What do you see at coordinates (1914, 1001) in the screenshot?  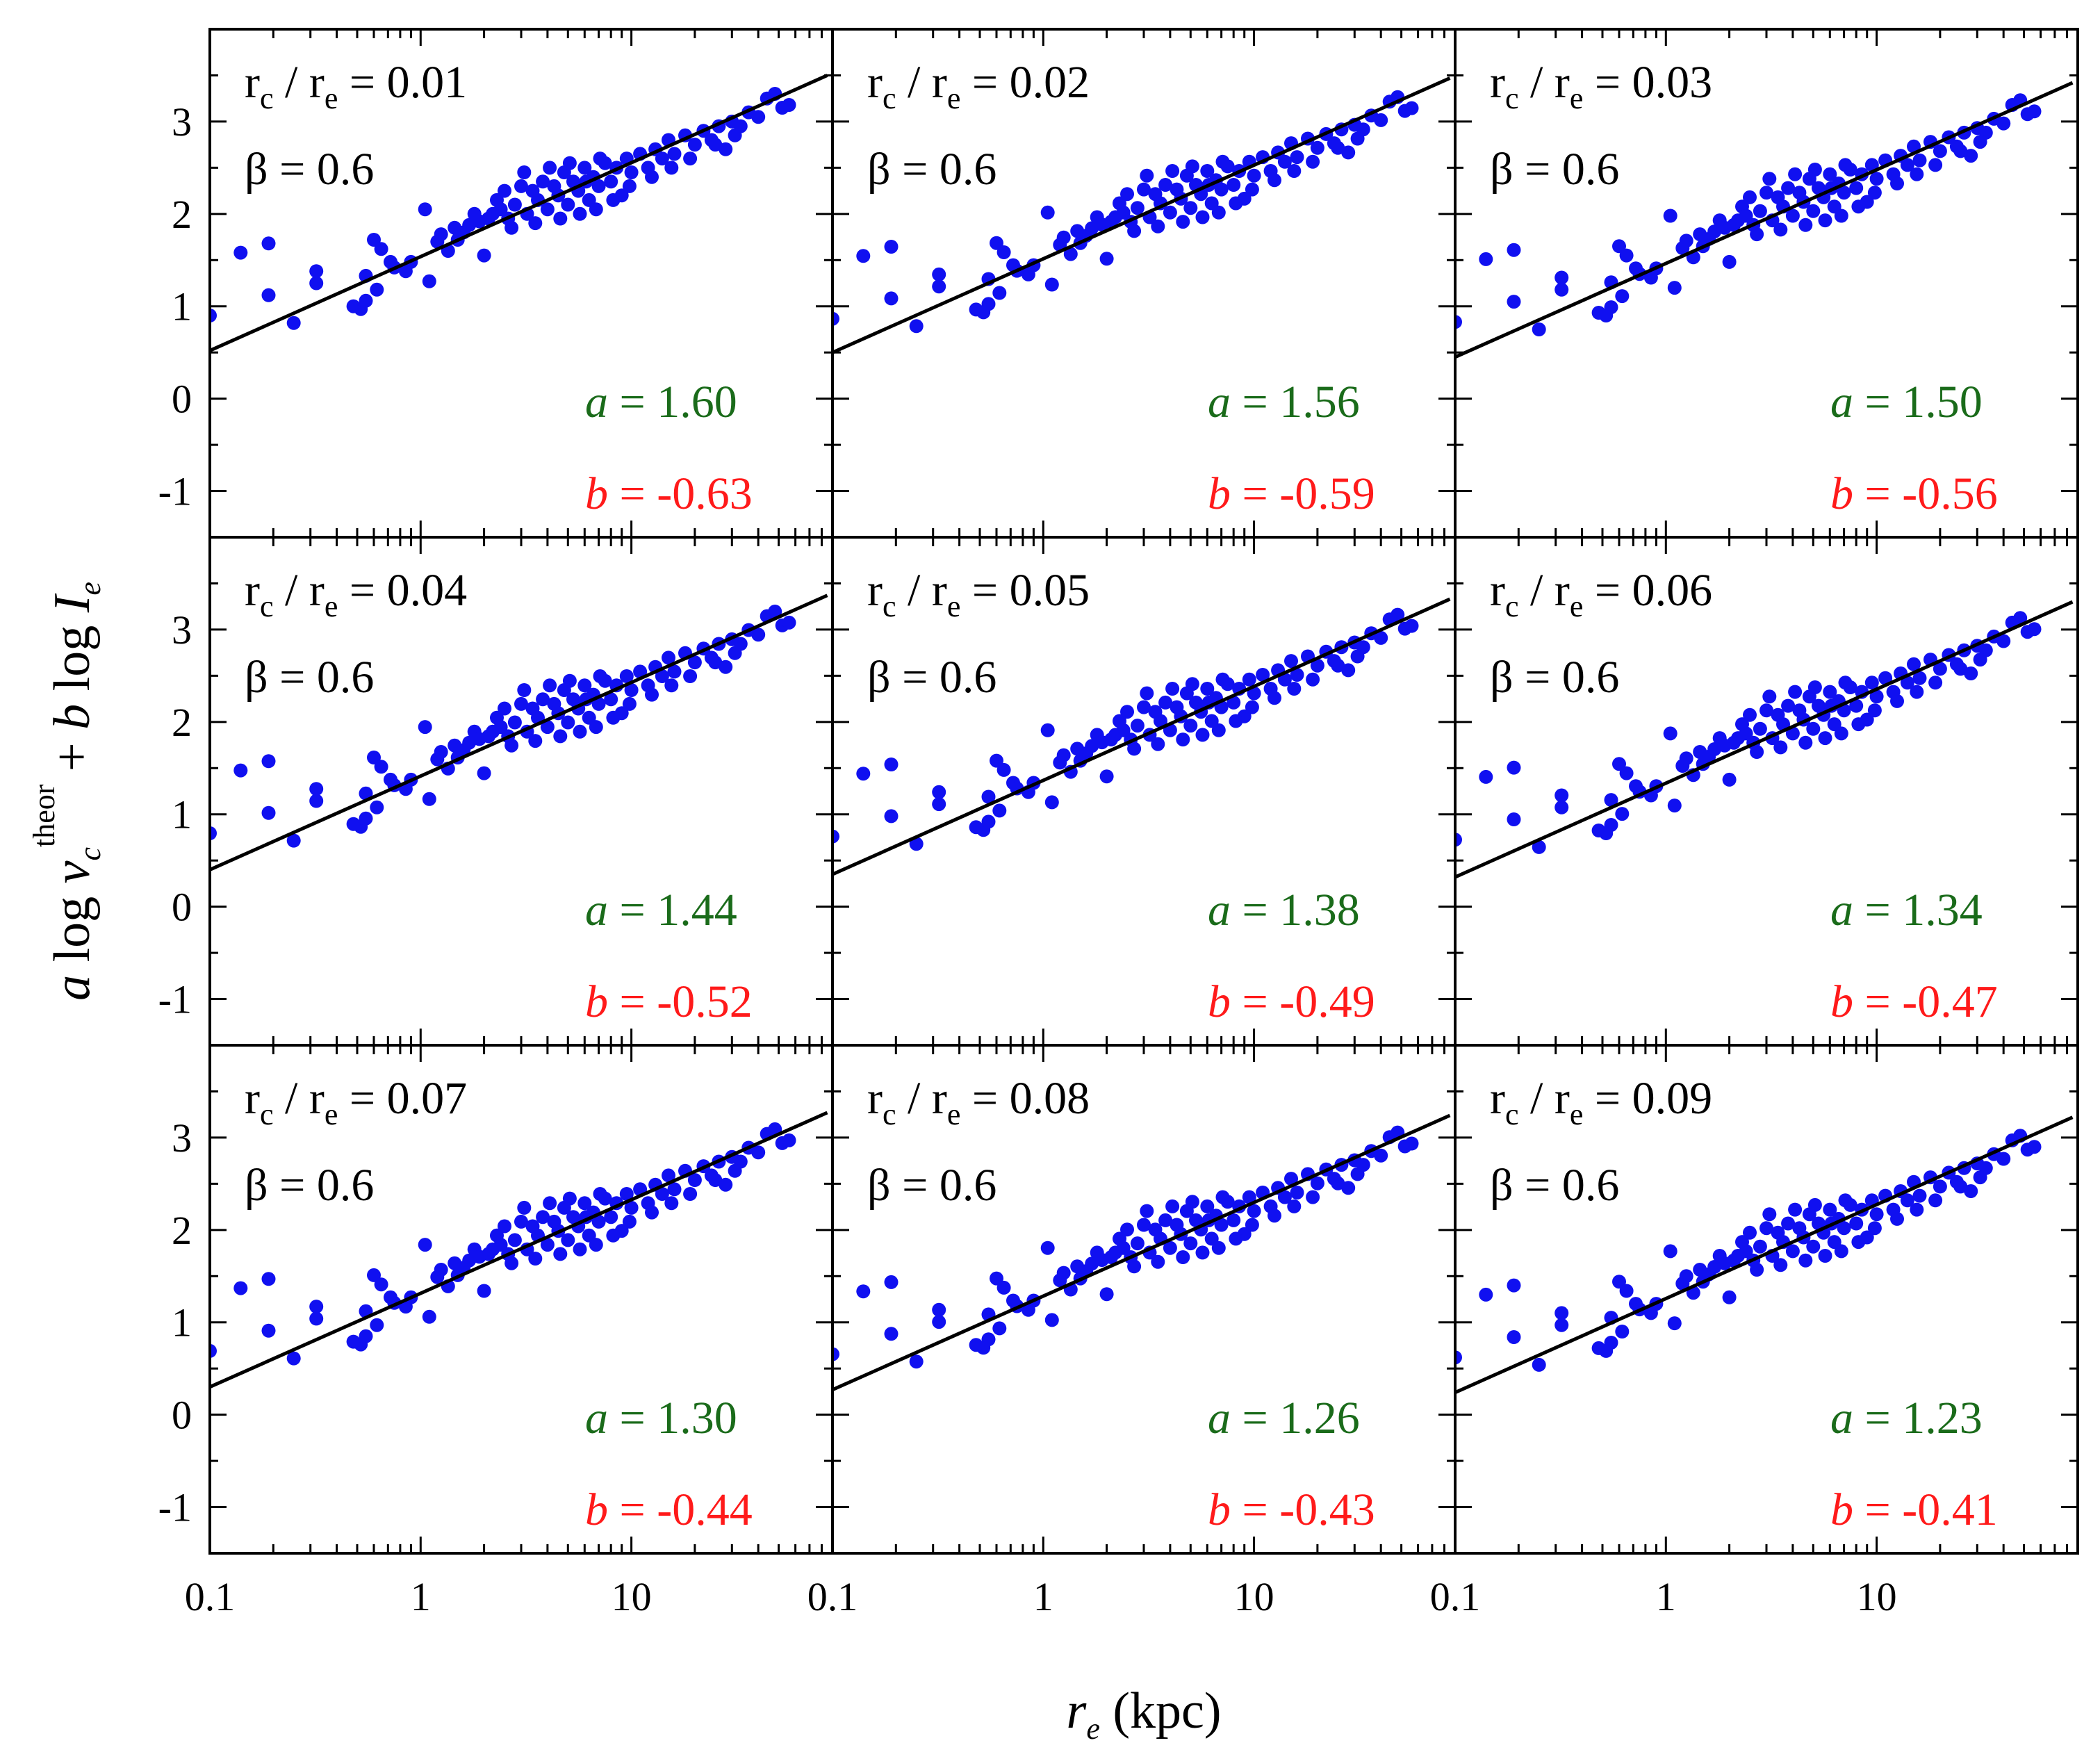 I see `coefficient-b: b = -0.47` at bounding box center [1914, 1001].